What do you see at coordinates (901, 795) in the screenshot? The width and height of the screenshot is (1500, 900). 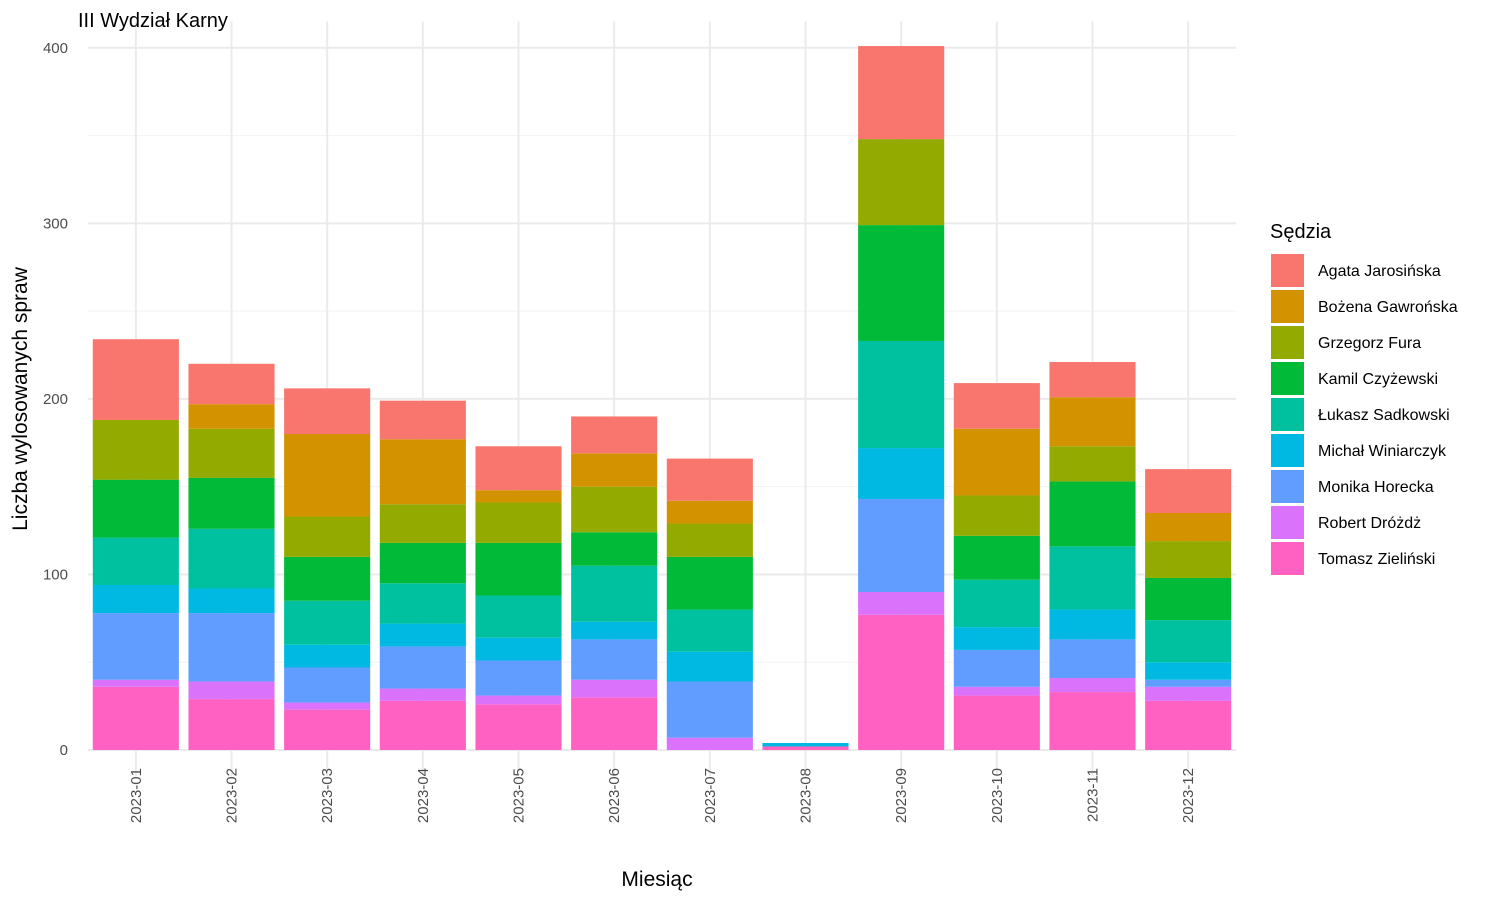 I see `x-tick-label: 2023-09` at bounding box center [901, 795].